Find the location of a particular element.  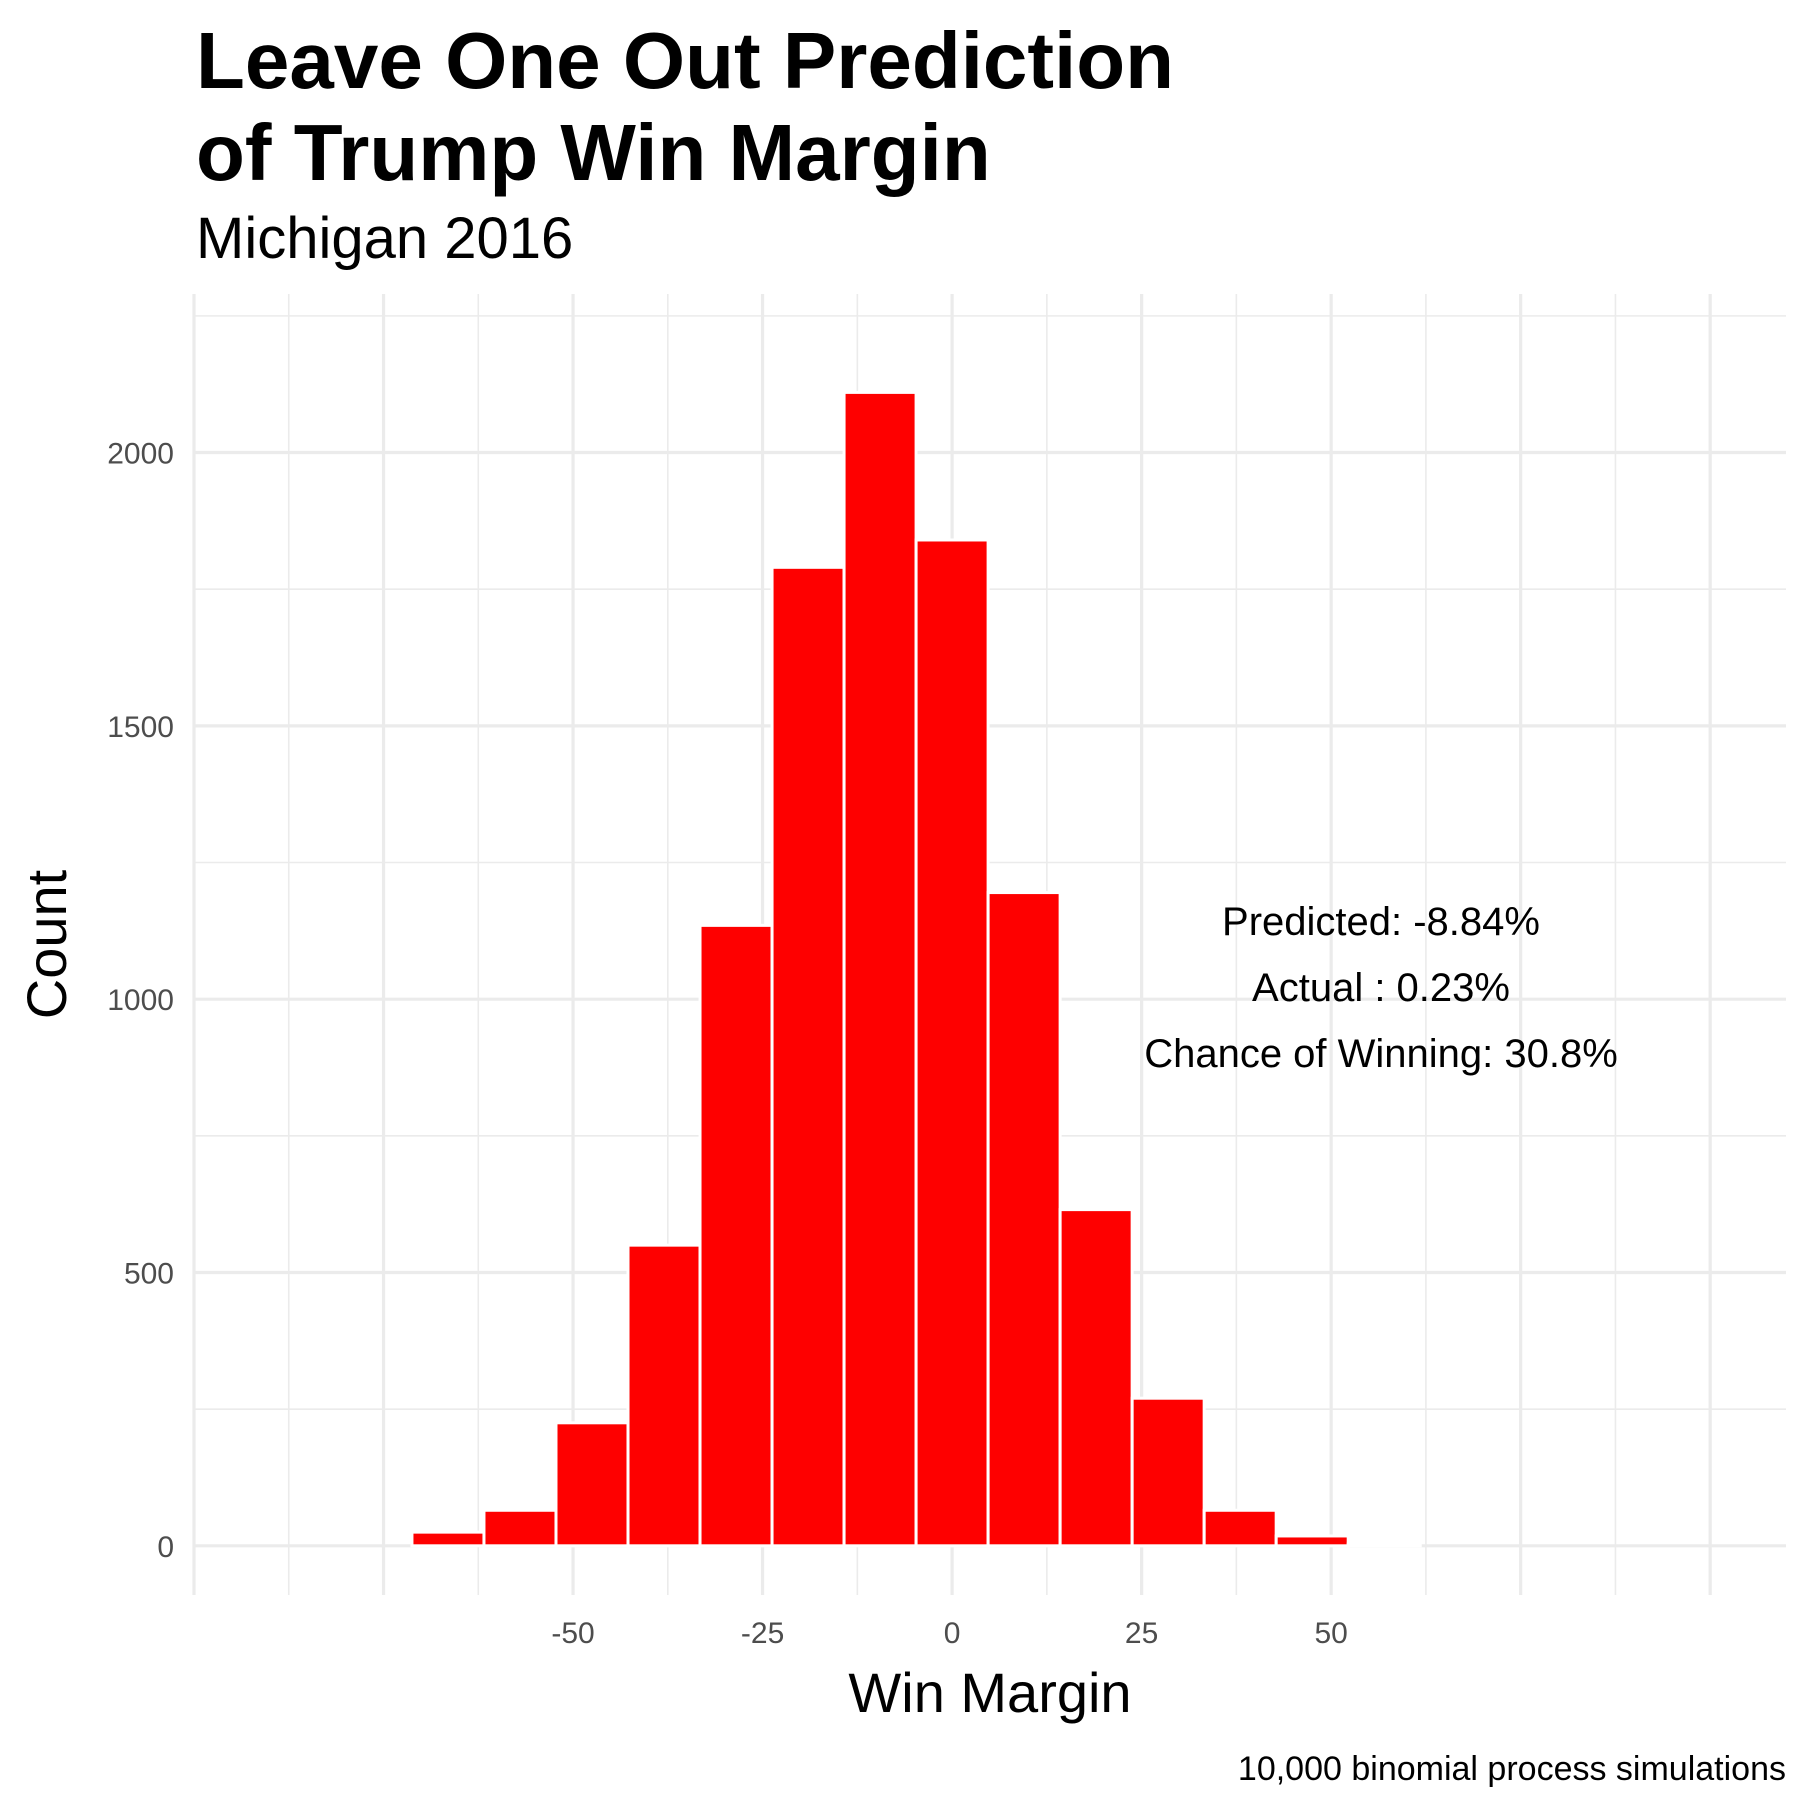

x-tick-label: -25 is located at coordinates (762, 1633).